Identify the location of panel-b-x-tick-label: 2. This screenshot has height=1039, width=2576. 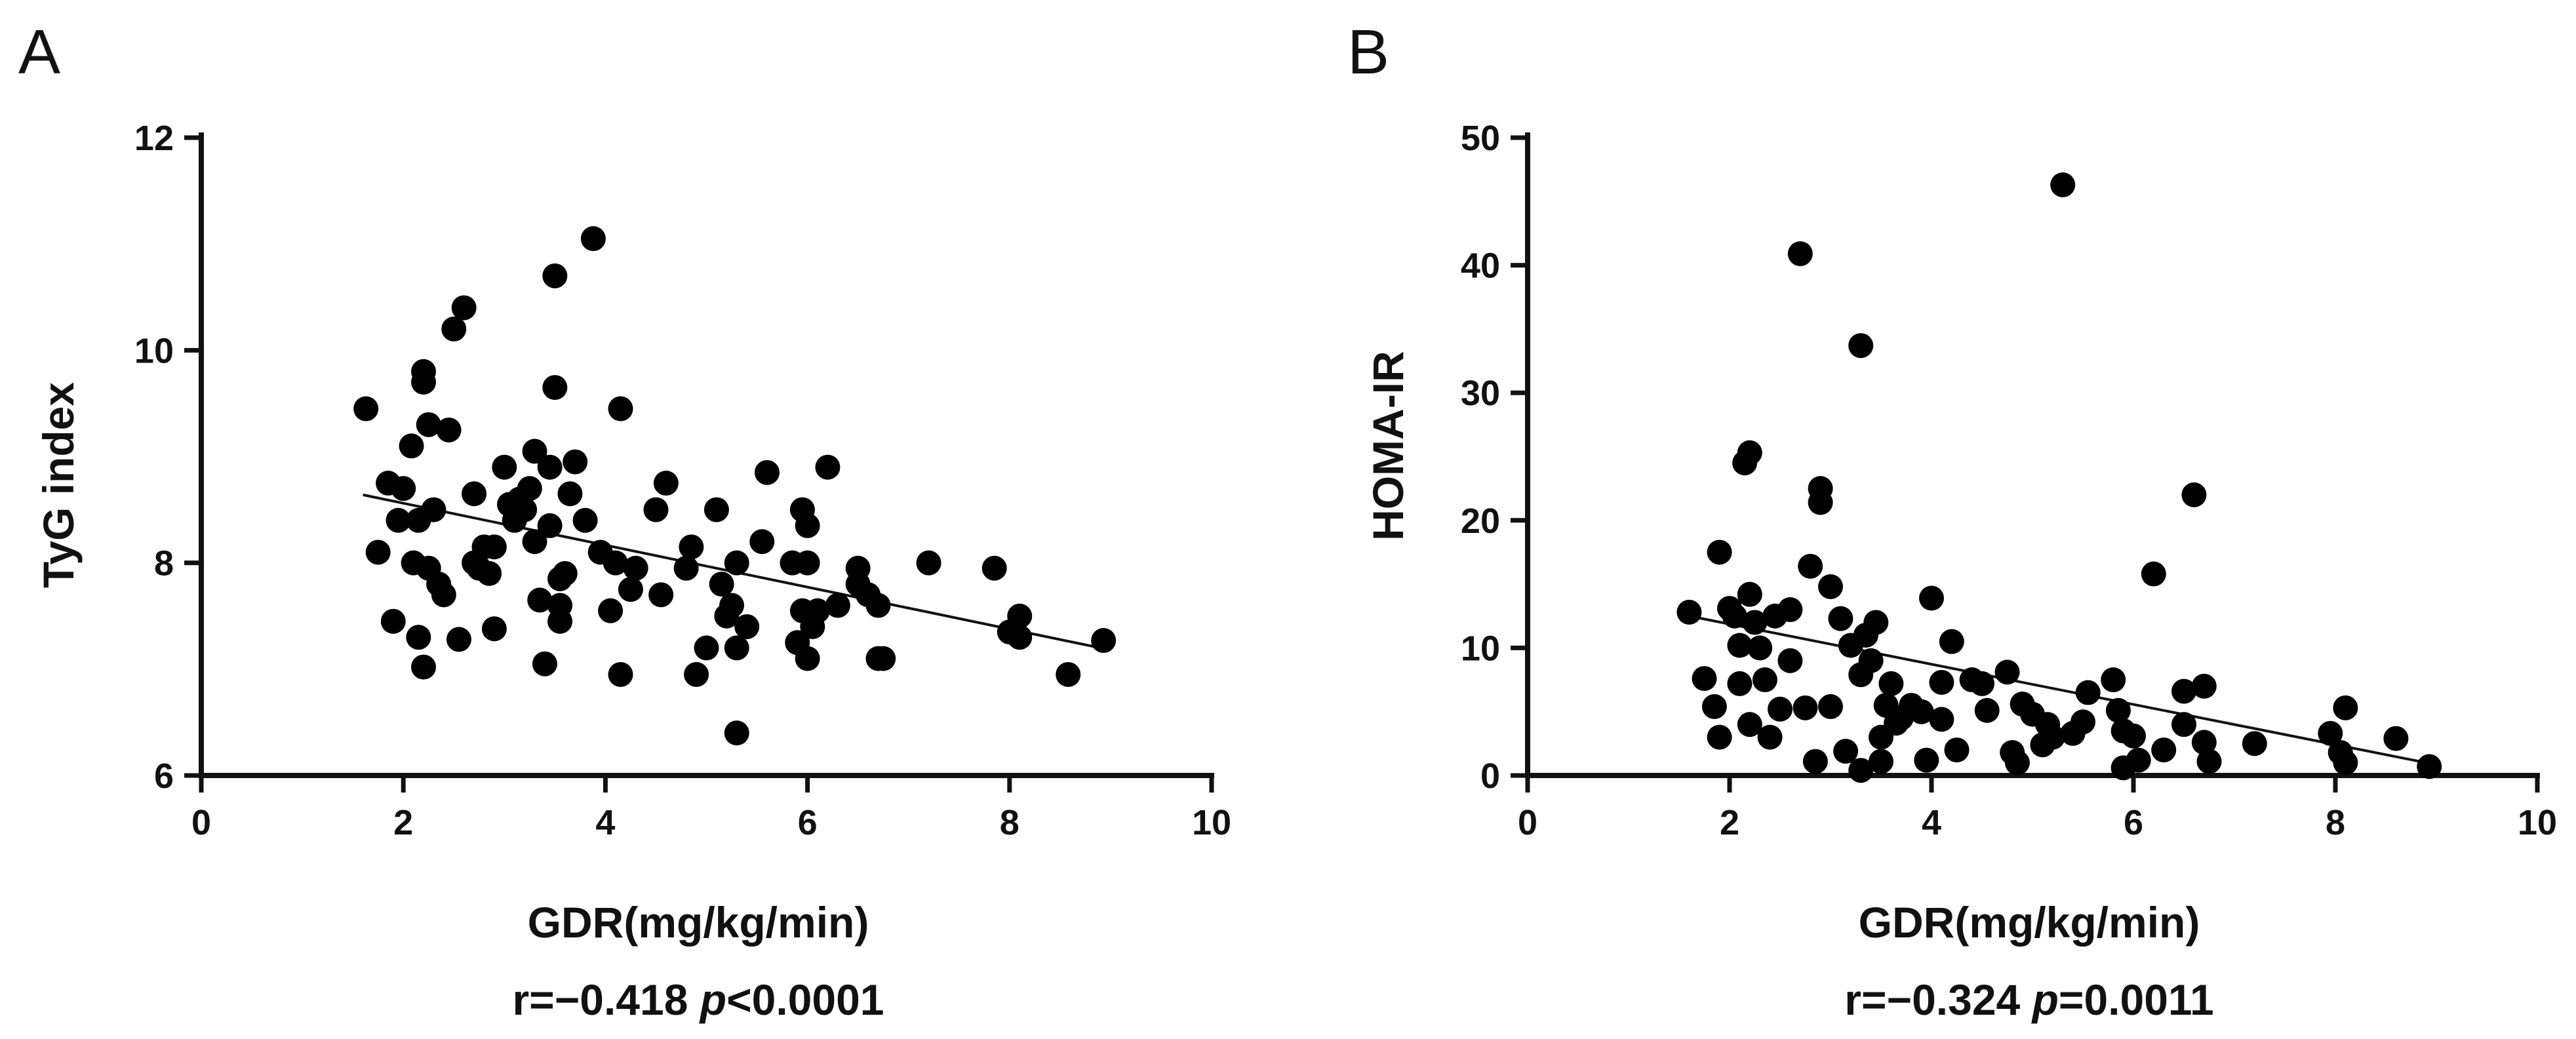
(1729, 822).